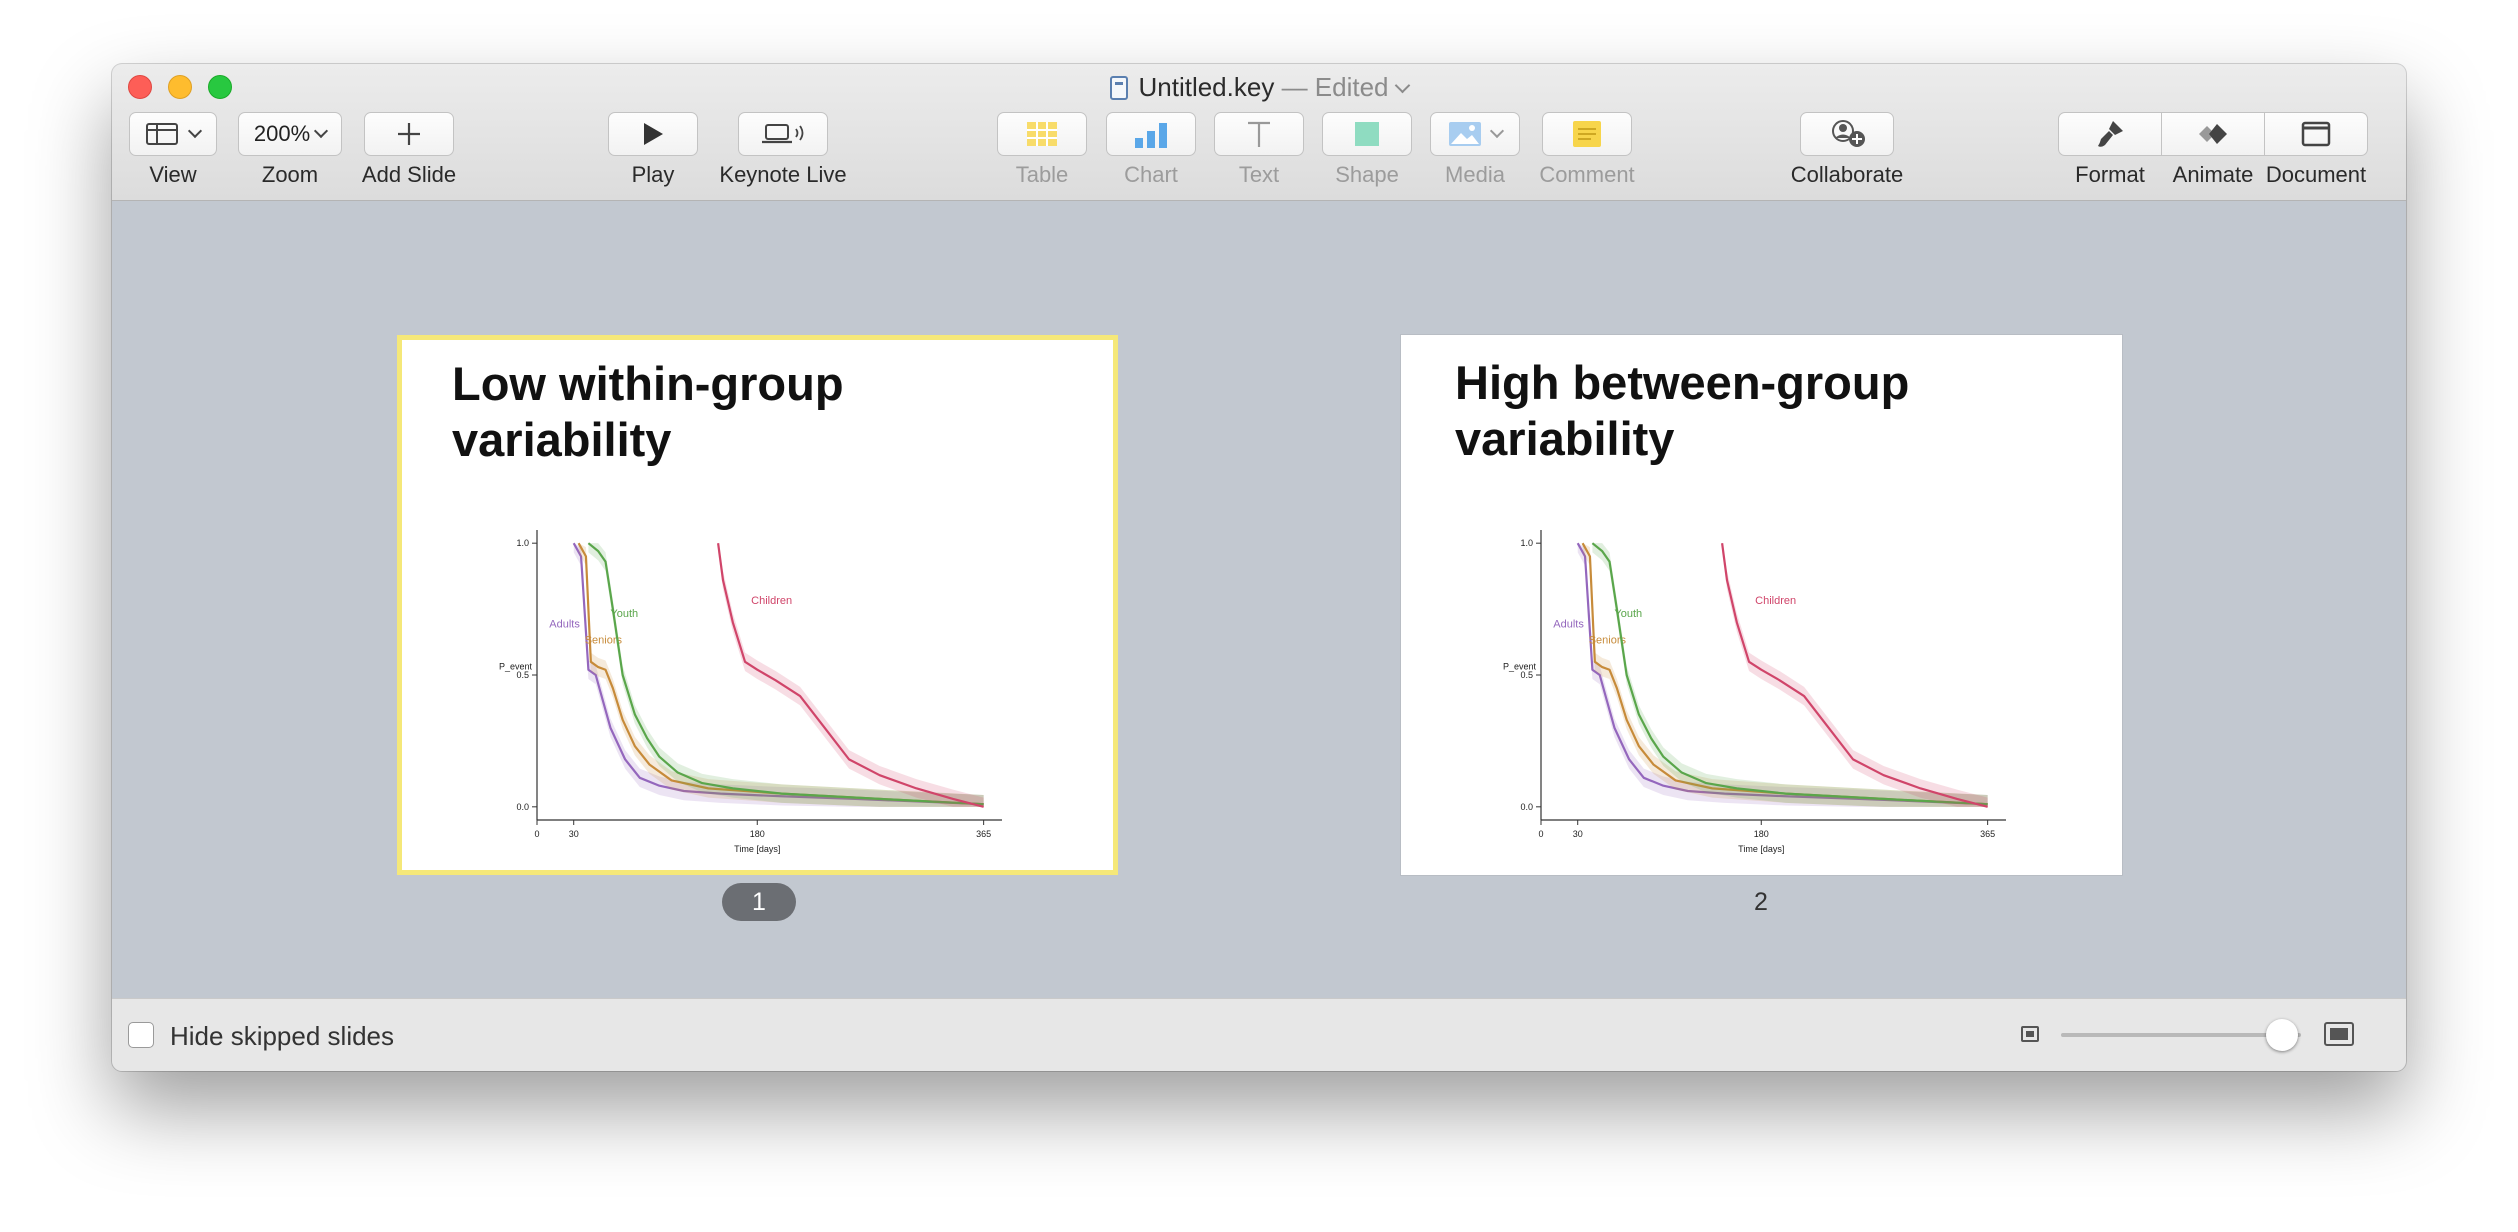 The height and width of the screenshot is (1232, 2518). I want to click on play-label: Play, so click(653, 174).